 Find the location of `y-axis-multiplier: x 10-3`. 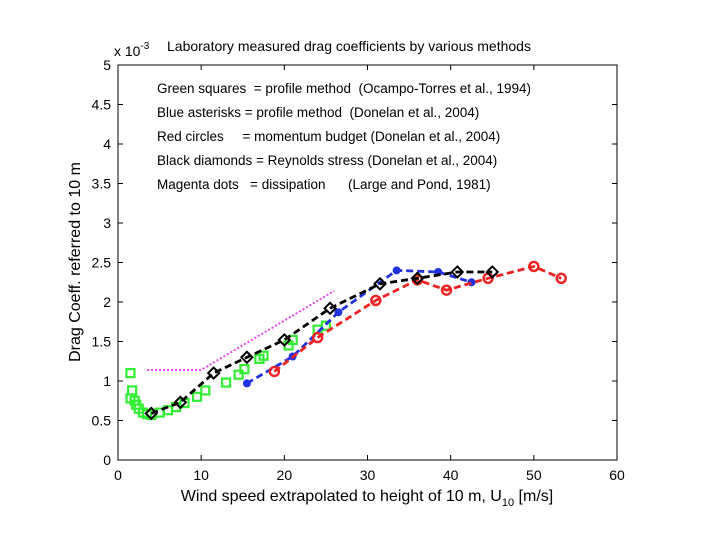

y-axis-multiplier: x 10-3 is located at coordinates (132, 50).